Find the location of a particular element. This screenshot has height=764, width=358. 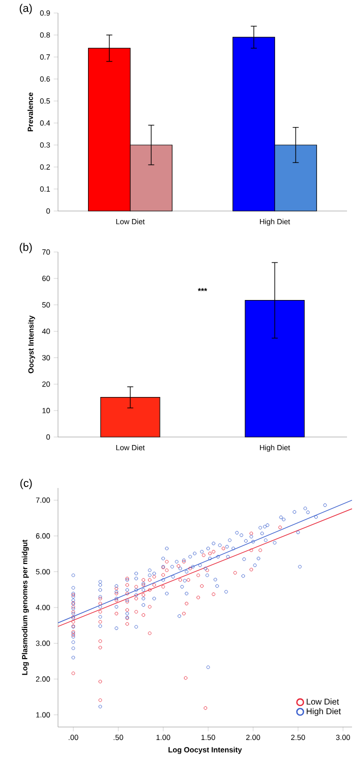

chart-title: (b) is located at coordinates (26, 248).